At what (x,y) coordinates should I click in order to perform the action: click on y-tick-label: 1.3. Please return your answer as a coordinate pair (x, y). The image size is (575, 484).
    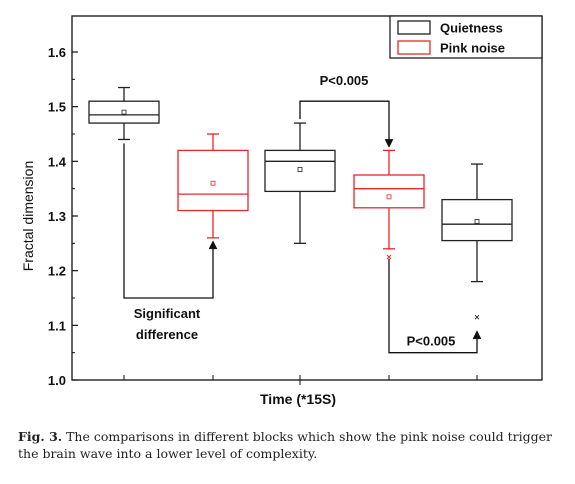
    Looking at the image, I should click on (57, 216).